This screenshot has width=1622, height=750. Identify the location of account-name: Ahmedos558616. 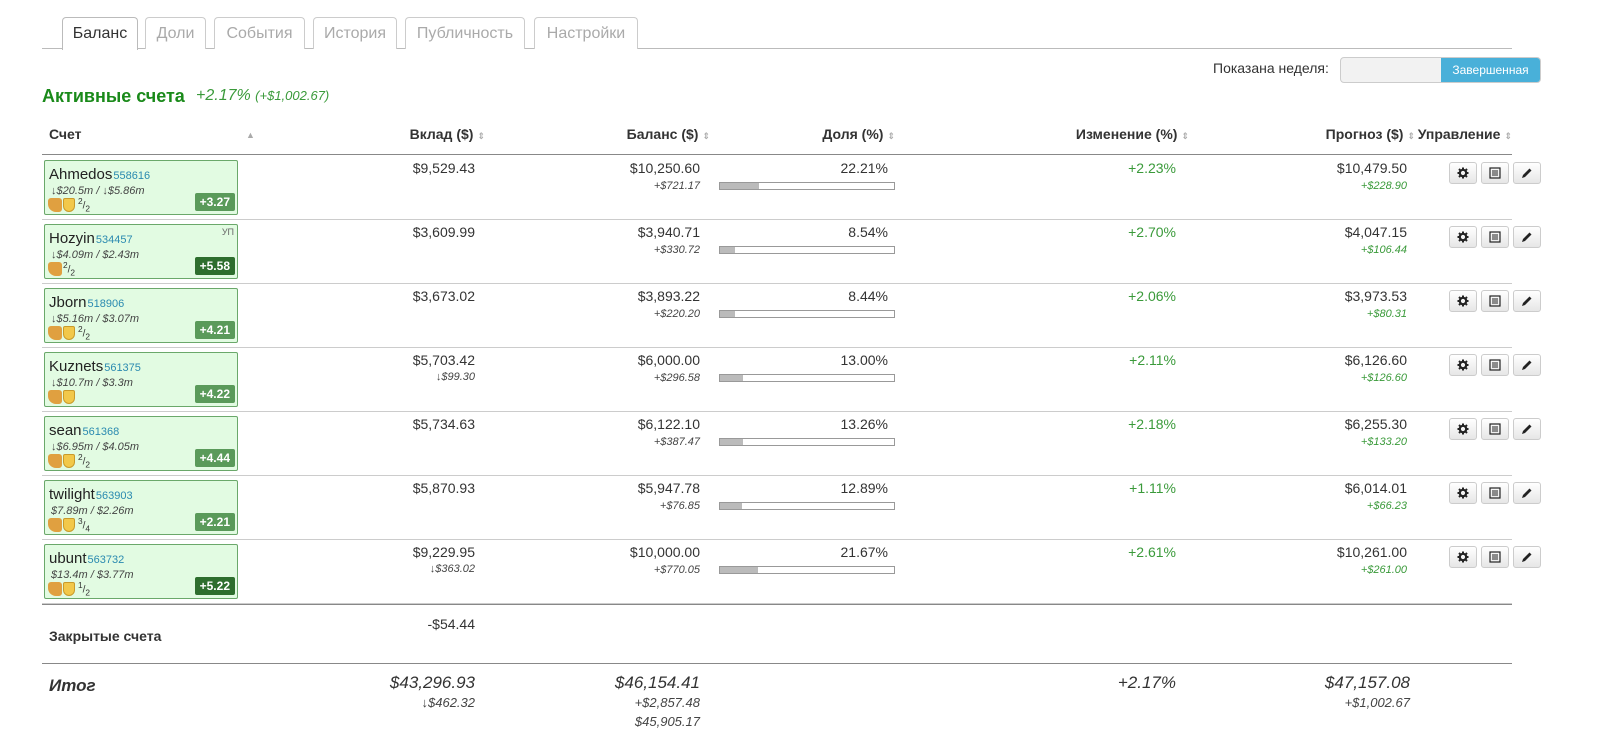
(99, 174).